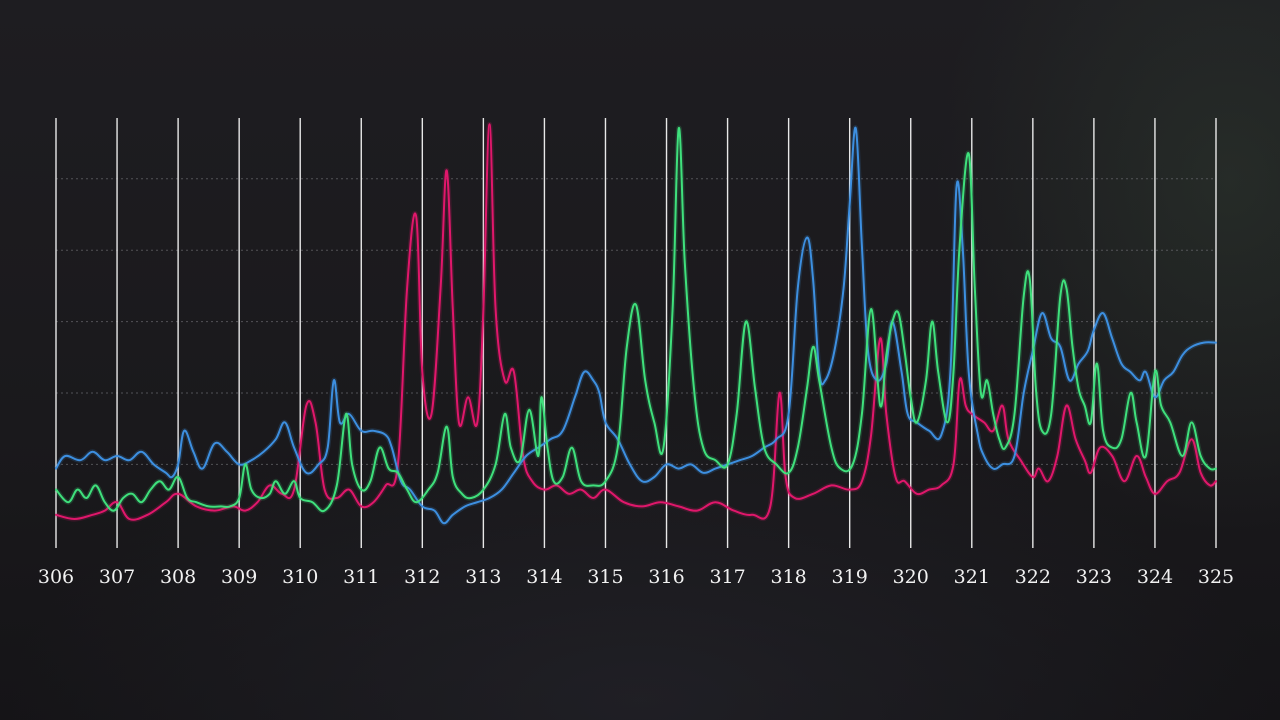  Describe the element at coordinates (1033, 577) in the screenshot. I see `x-tick-label-322: 322` at that location.